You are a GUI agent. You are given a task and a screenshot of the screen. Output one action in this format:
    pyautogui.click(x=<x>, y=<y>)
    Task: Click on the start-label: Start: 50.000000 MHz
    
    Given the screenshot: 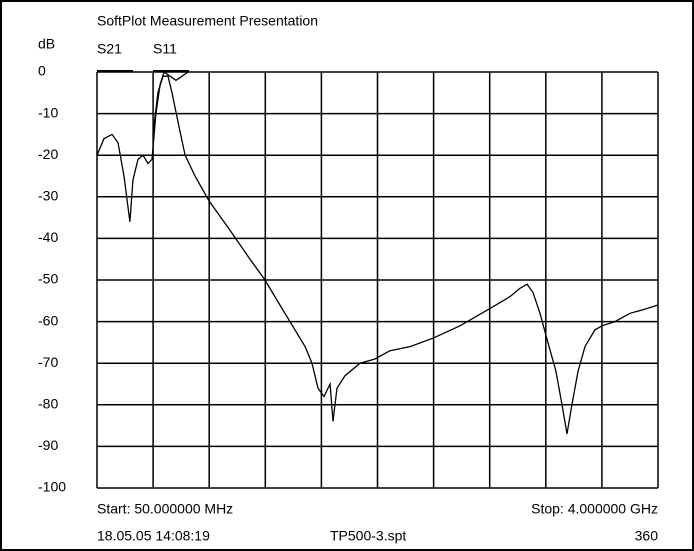 What is the action you would take?
    pyautogui.click(x=165, y=509)
    